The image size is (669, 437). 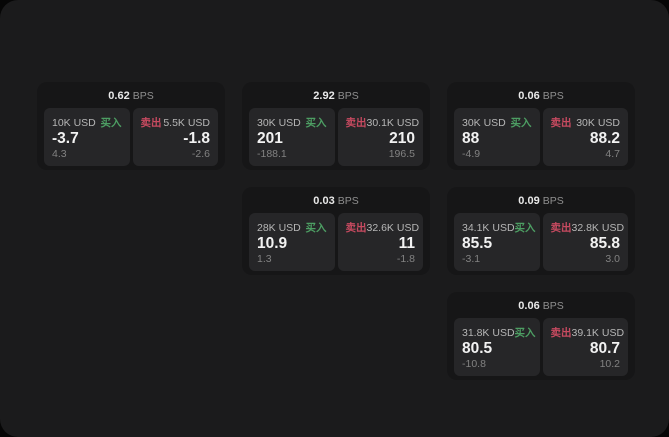 What do you see at coordinates (272, 154) in the screenshot?
I see `buy-delta: -188.1` at bounding box center [272, 154].